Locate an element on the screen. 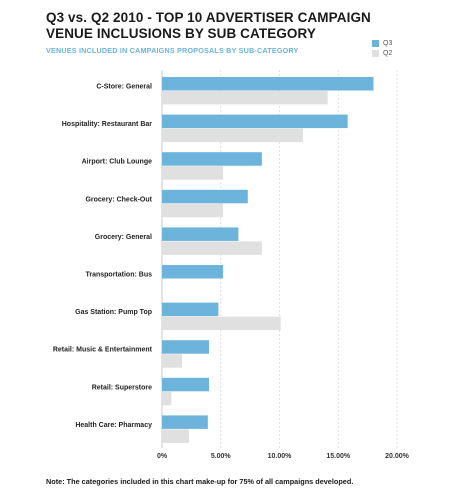 This screenshot has height=501, width=450. x-tick-label: 0% is located at coordinates (162, 456).